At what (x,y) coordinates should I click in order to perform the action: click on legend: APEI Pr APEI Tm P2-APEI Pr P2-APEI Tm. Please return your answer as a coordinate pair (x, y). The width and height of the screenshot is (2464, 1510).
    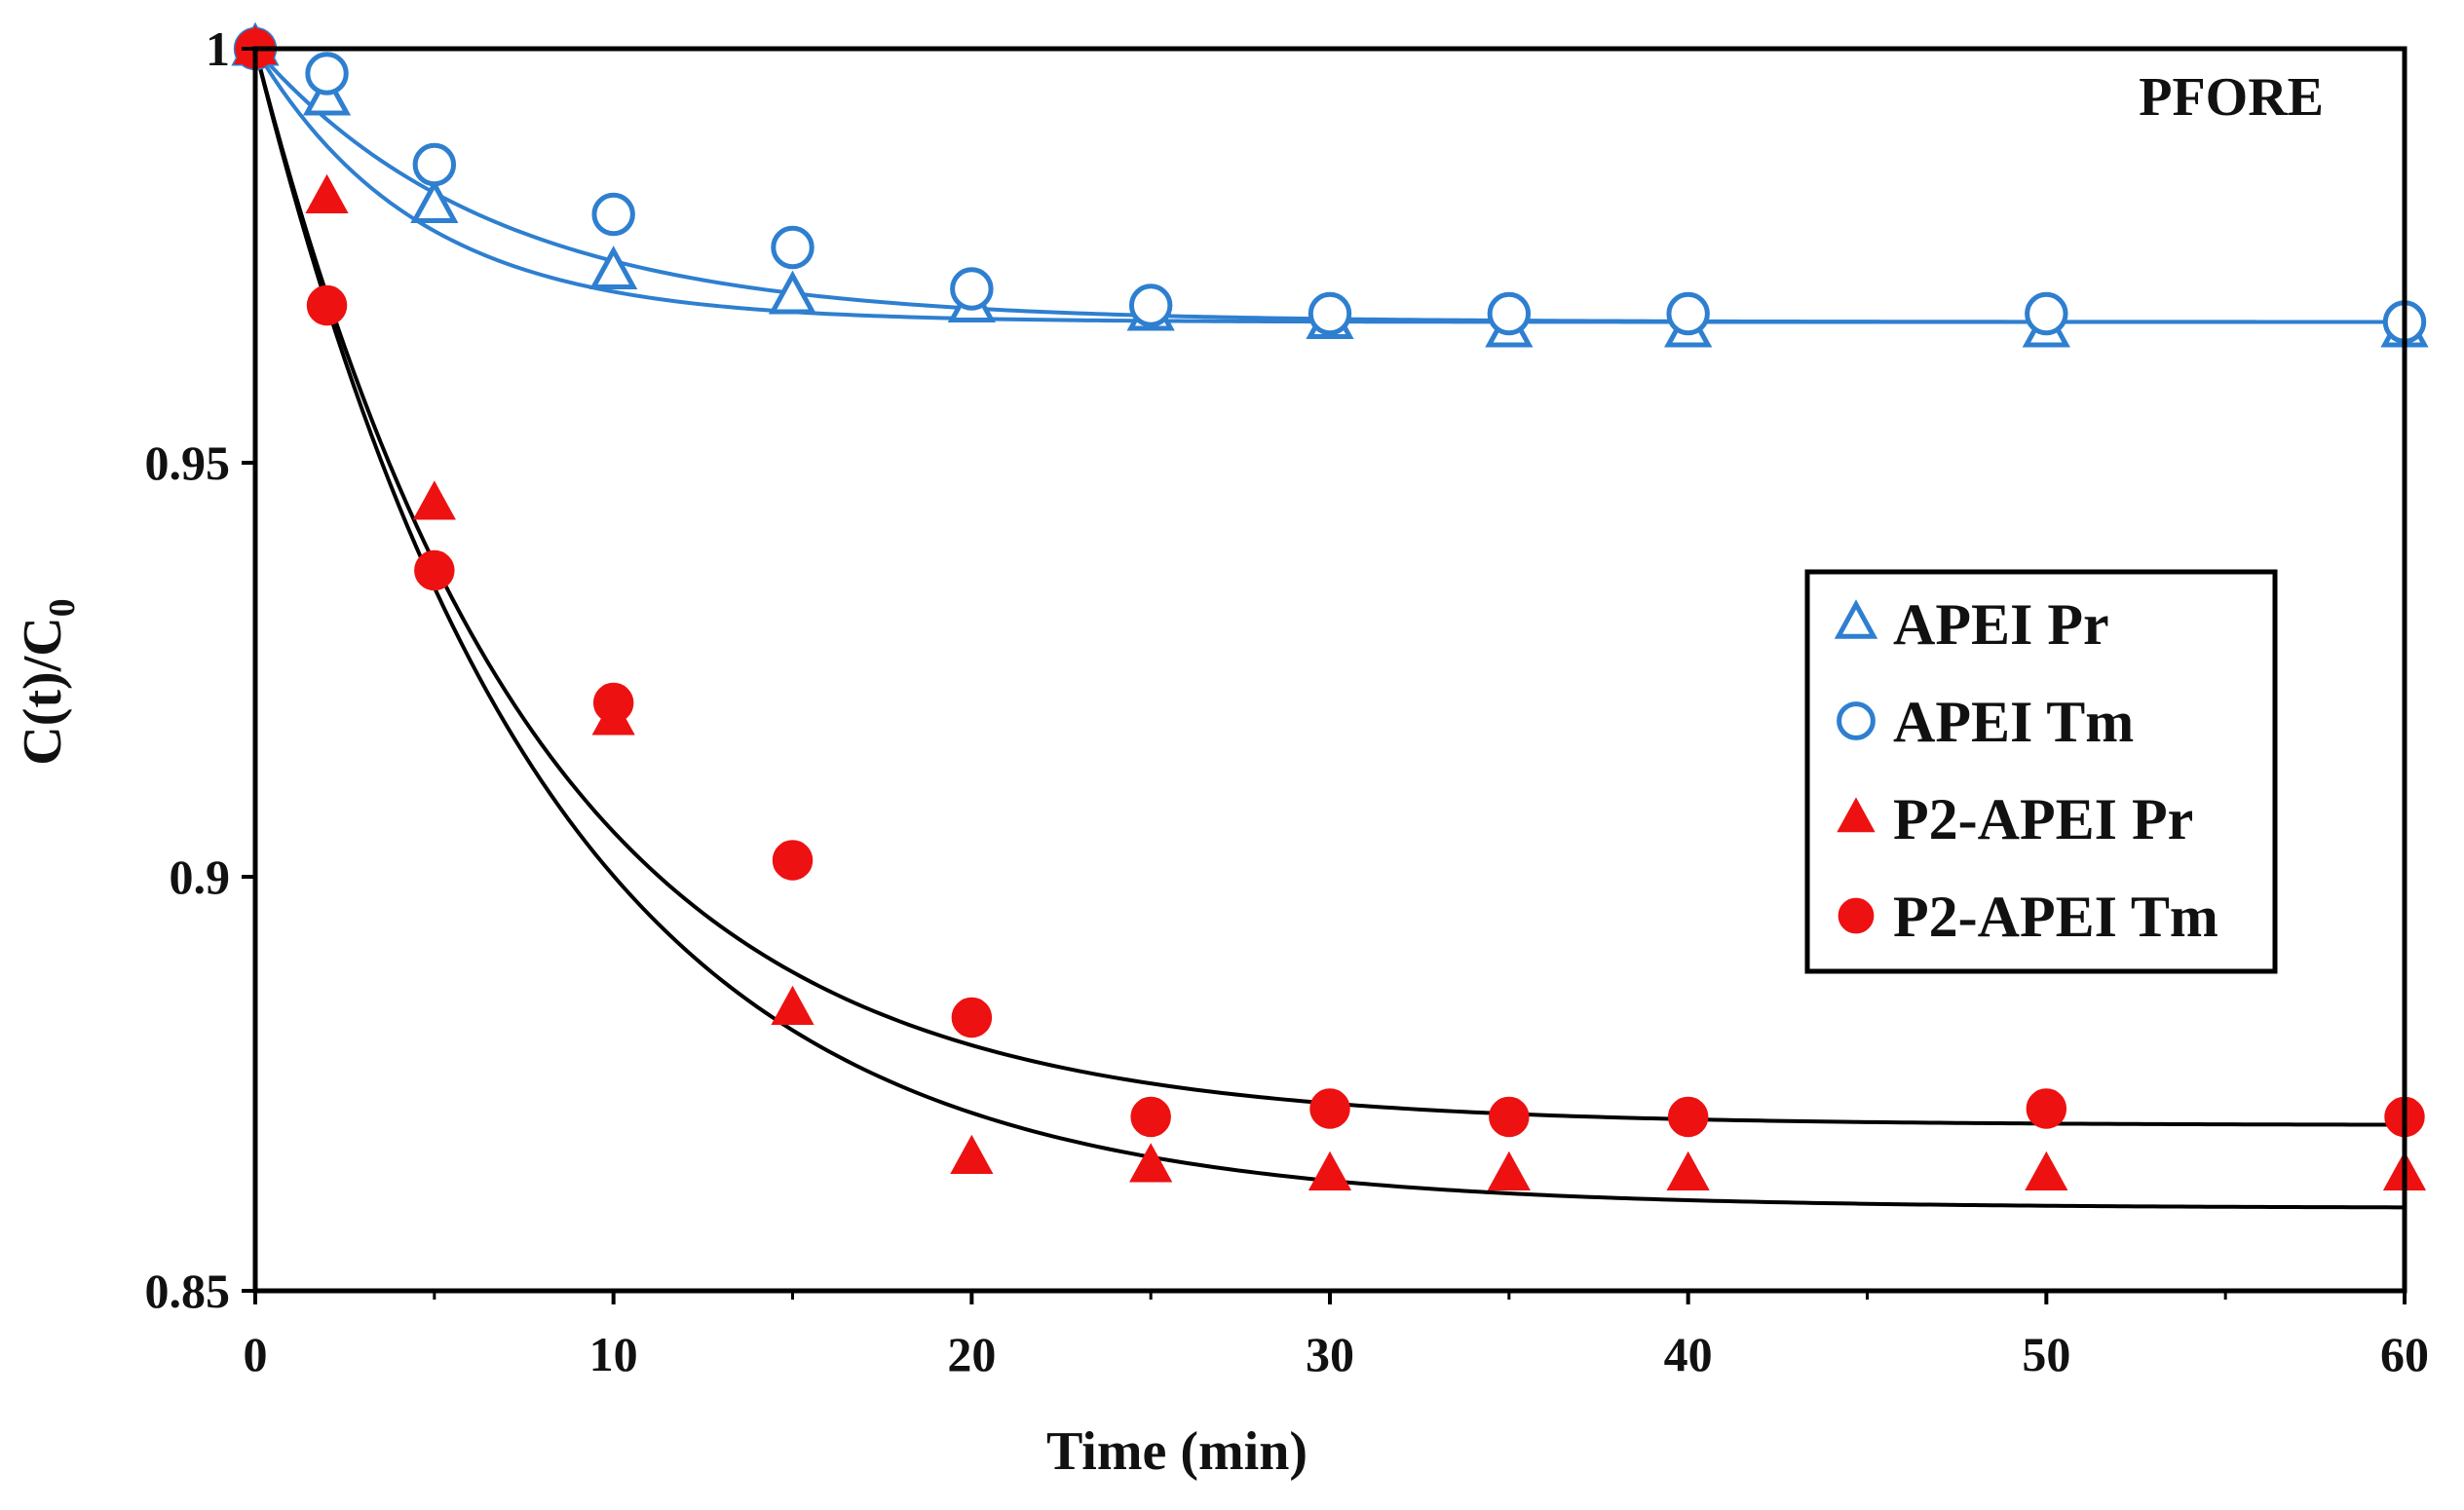
    Looking at the image, I should click on (2041, 771).